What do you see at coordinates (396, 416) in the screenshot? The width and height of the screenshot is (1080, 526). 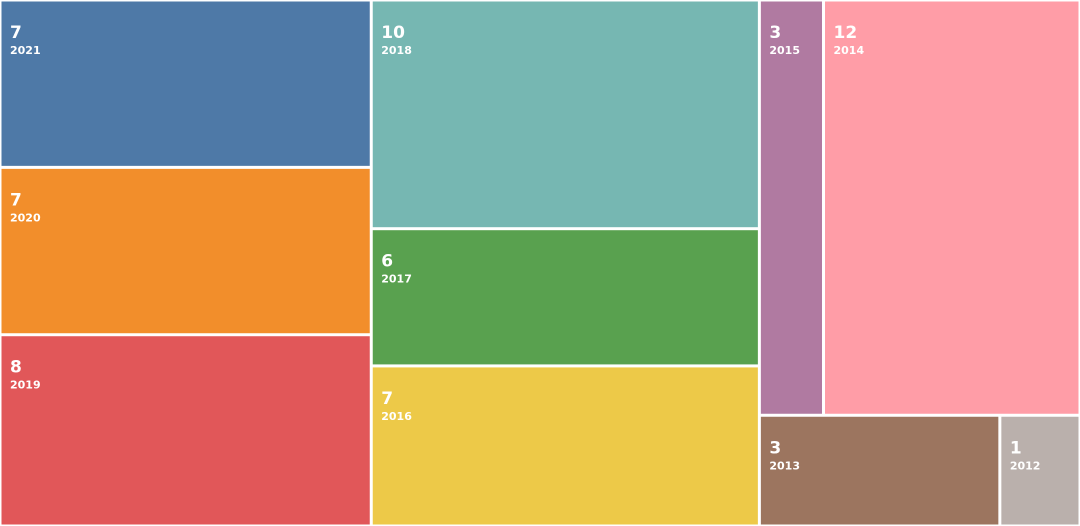 I see `tile-label: 2016` at bounding box center [396, 416].